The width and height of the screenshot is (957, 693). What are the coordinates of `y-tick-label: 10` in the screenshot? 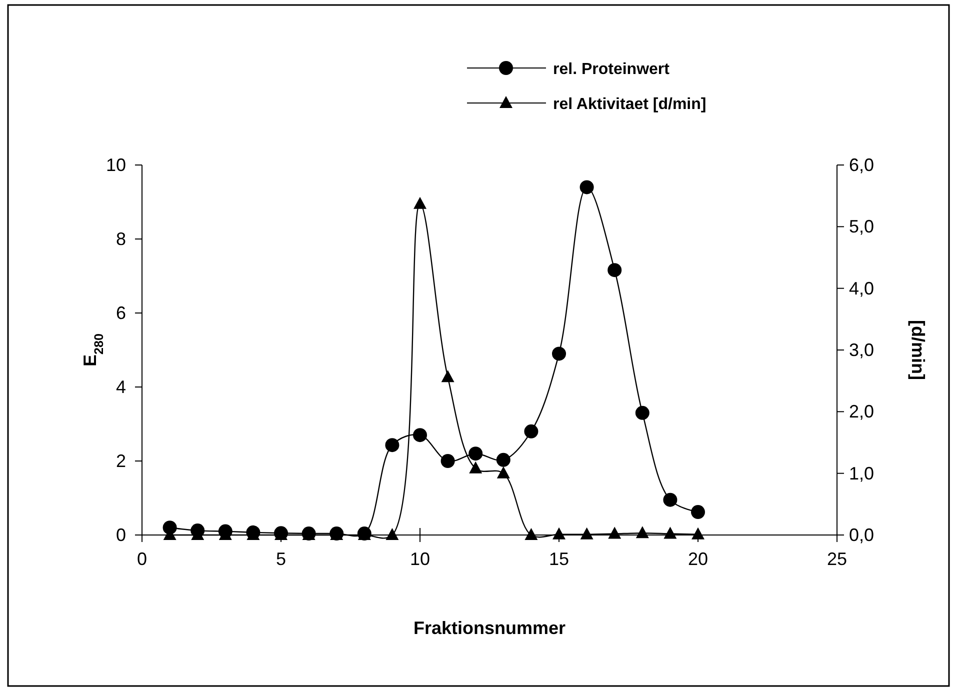 It's located at (116, 165).